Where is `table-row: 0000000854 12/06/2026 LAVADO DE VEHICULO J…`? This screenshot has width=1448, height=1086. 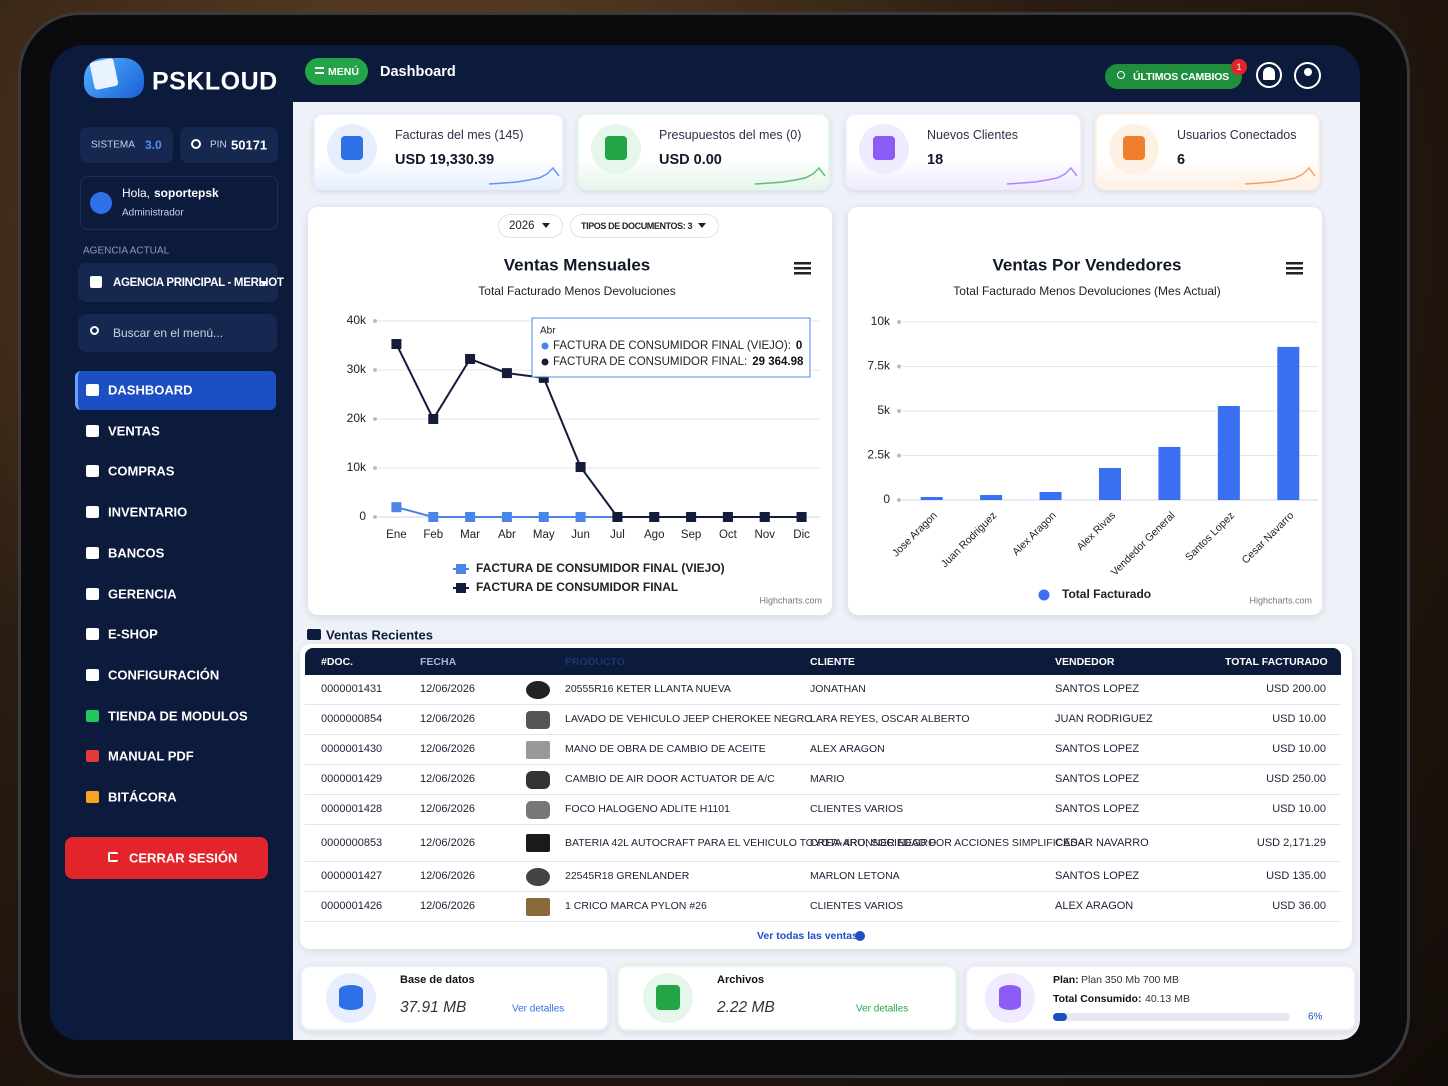 table-row: 0000000854 12/06/2026 LAVADO DE VEHICULO J… is located at coordinates (823, 719).